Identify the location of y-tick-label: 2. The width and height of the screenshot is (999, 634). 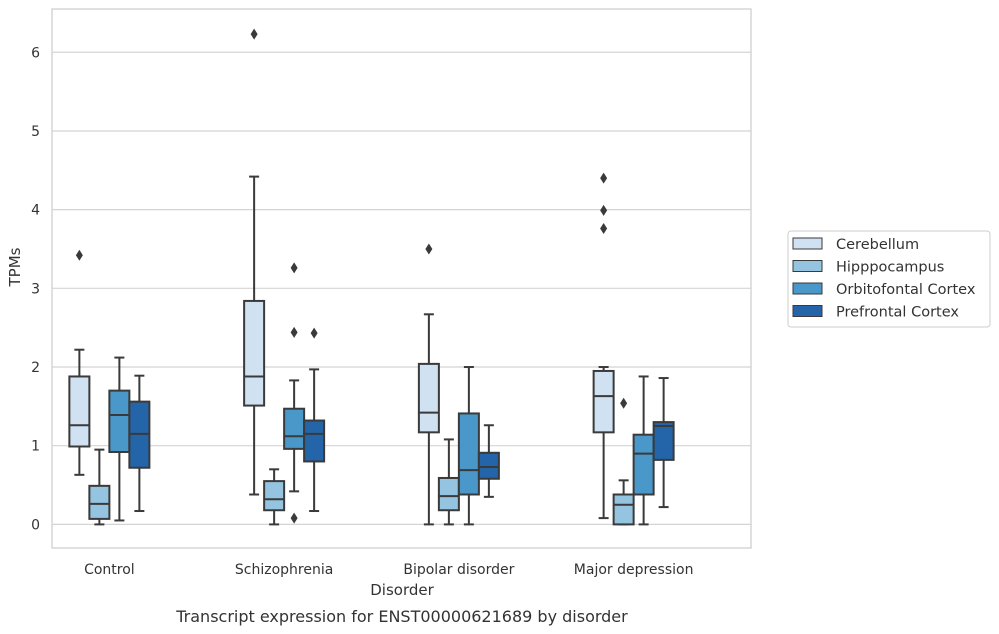
(35, 368).